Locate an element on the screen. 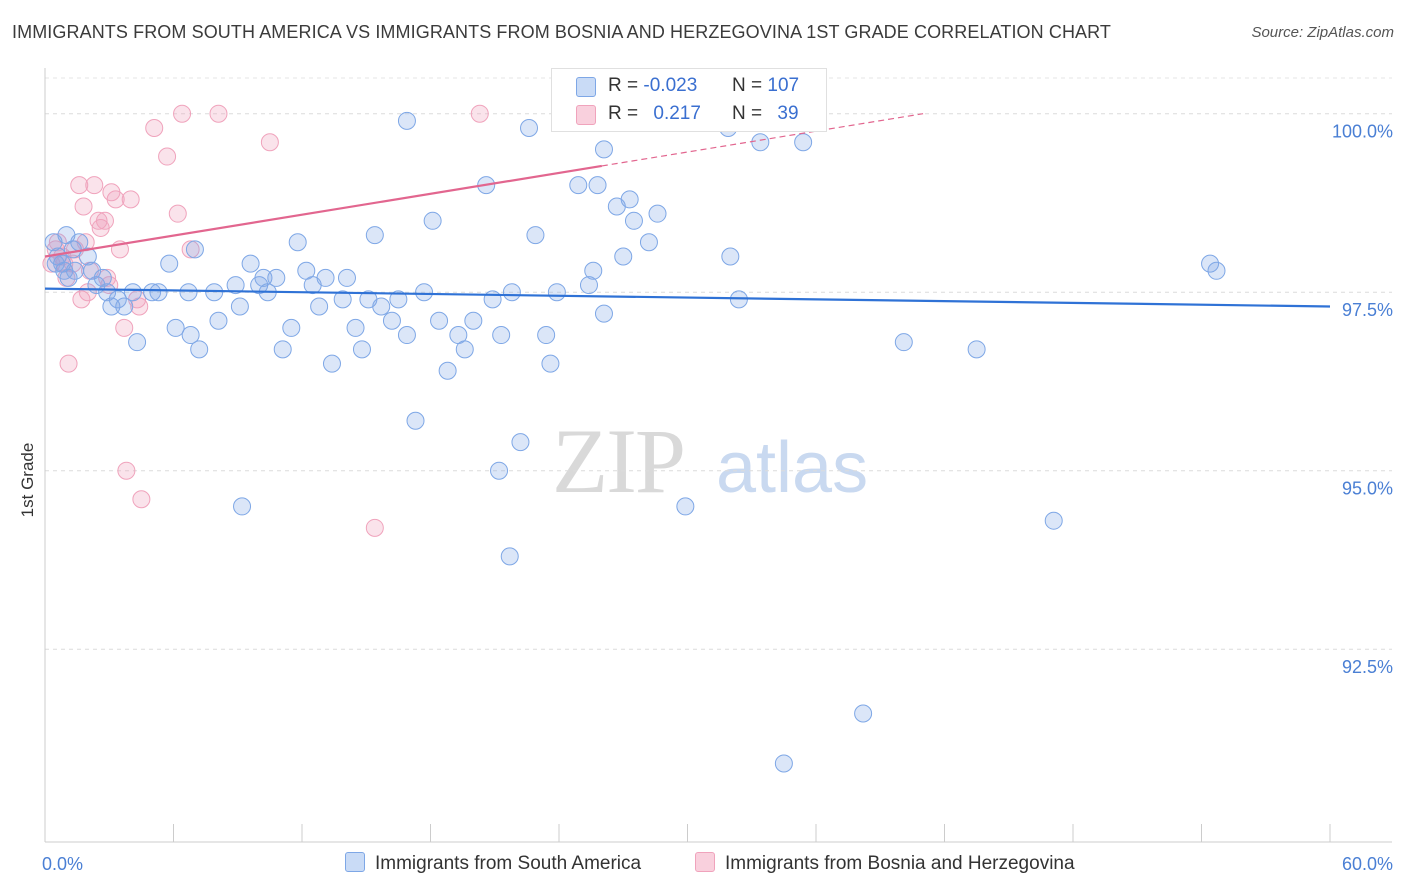 This screenshot has width=1406, height=892. x-tick-label: 0.0% is located at coordinates (62, 864).